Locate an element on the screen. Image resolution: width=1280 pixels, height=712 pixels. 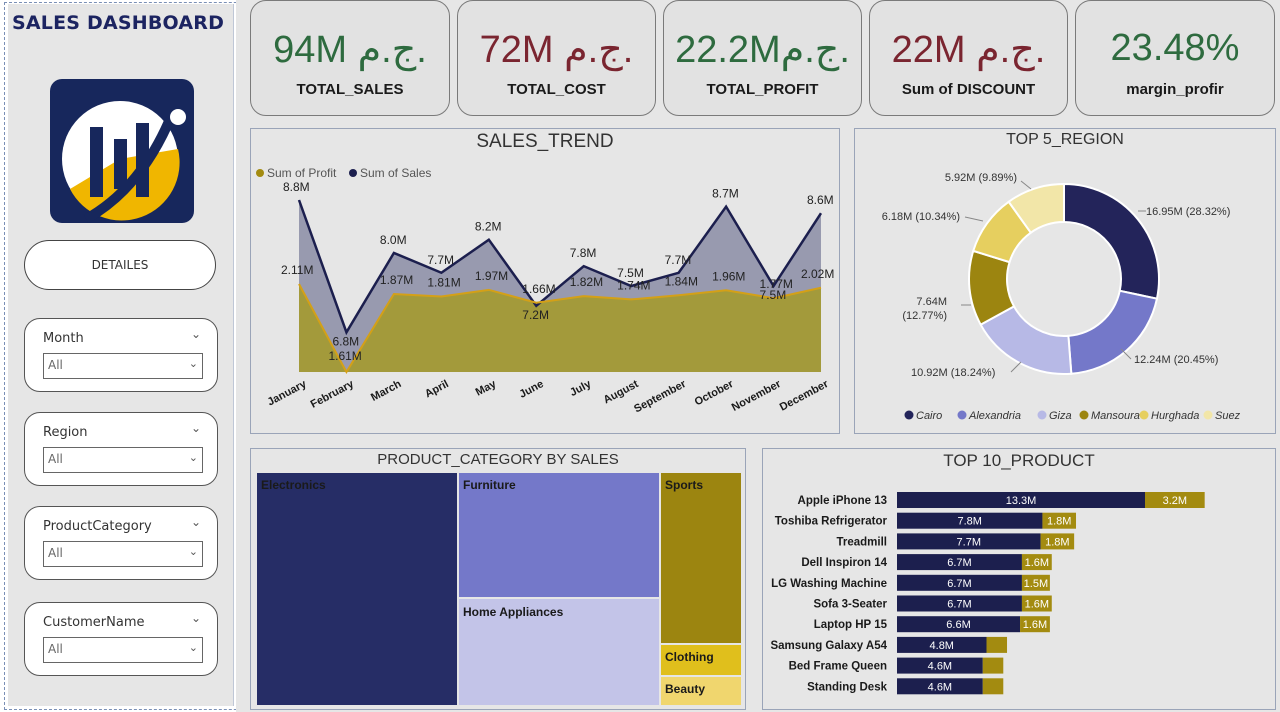
region-data-label: 12.24M (20.45%) is located at coordinates (1176, 360).